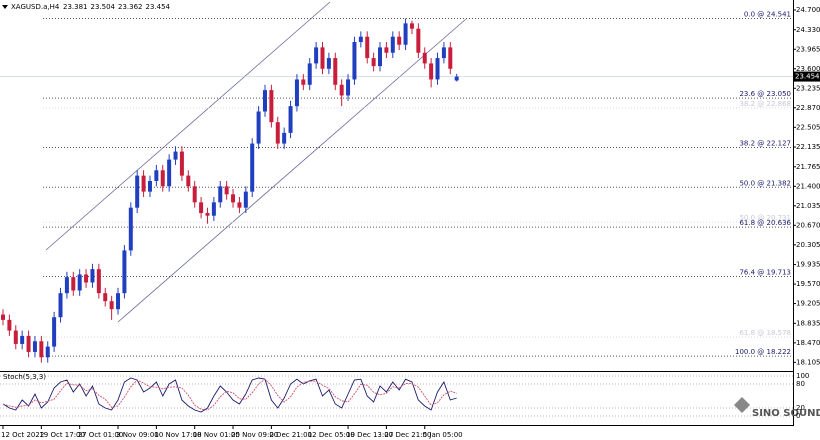 The width and height of the screenshot is (820, 440). What do you see at coordinates (443, 435) in the screenshot?
I see `x-tick-label: 5 Jan 05:00` at bounding box center [443, 435].